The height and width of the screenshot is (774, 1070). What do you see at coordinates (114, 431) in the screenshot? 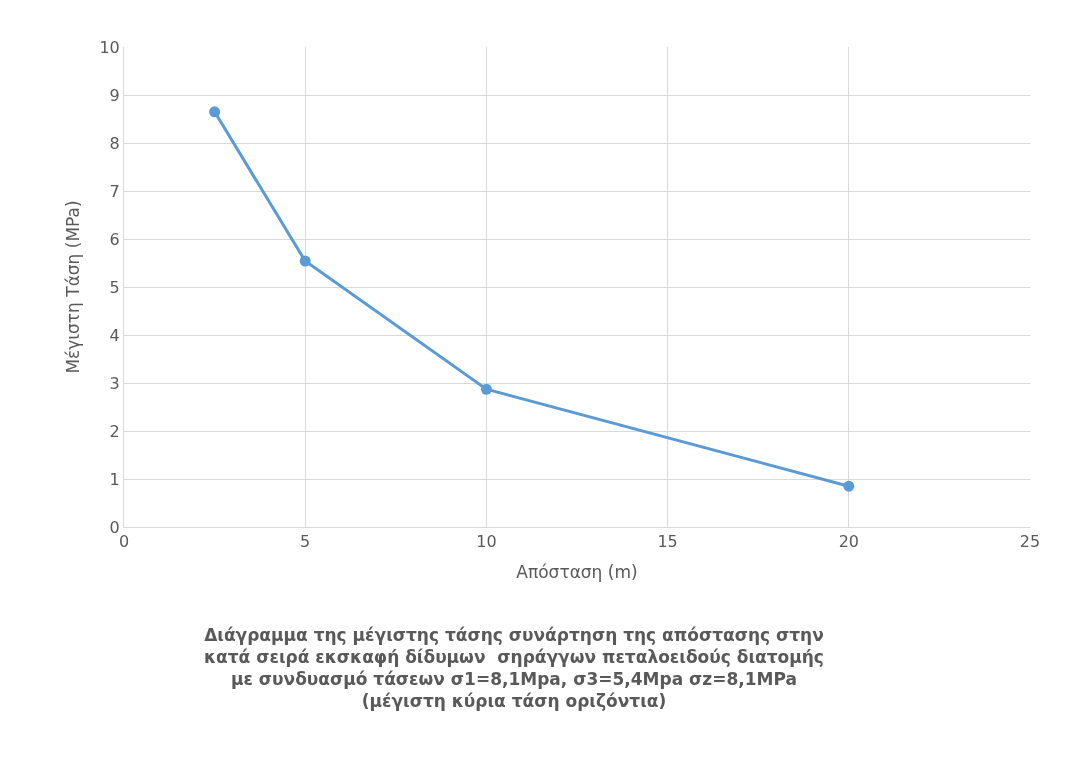
I see `y-tick-label: 2` at bounding box center [114, 431].